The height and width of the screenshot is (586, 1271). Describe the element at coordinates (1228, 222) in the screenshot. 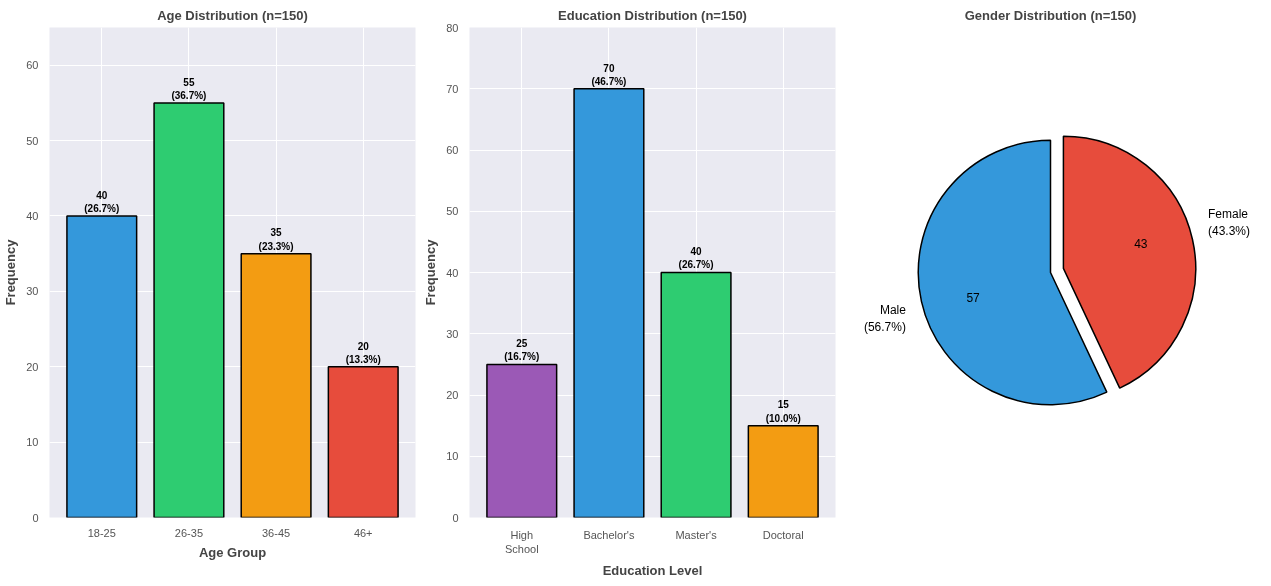

I see `slice-label: Female (43.3%)` at that location.